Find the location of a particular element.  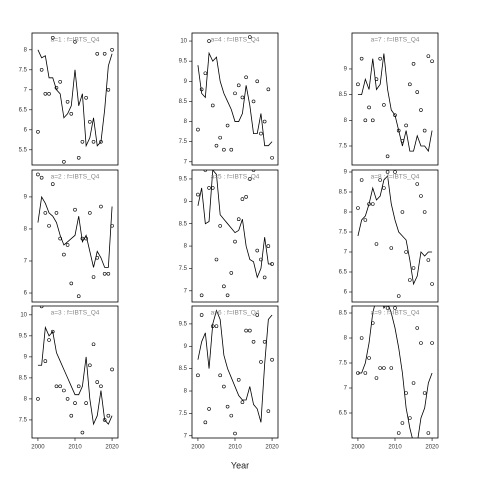

y-tick-label: 9 is located at coordinates (26, 357).